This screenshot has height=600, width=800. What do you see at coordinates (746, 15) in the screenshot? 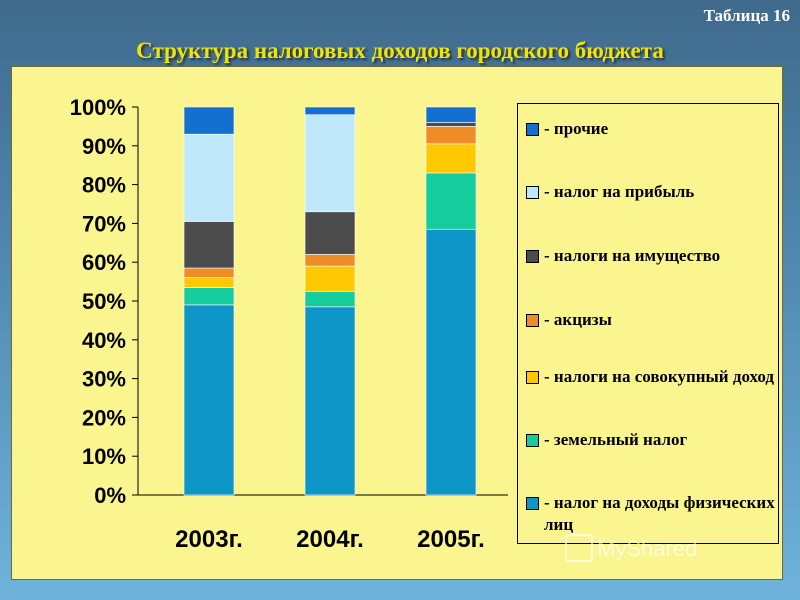
I see `table-number: Таблица 16` at bounding box center [746, 15].